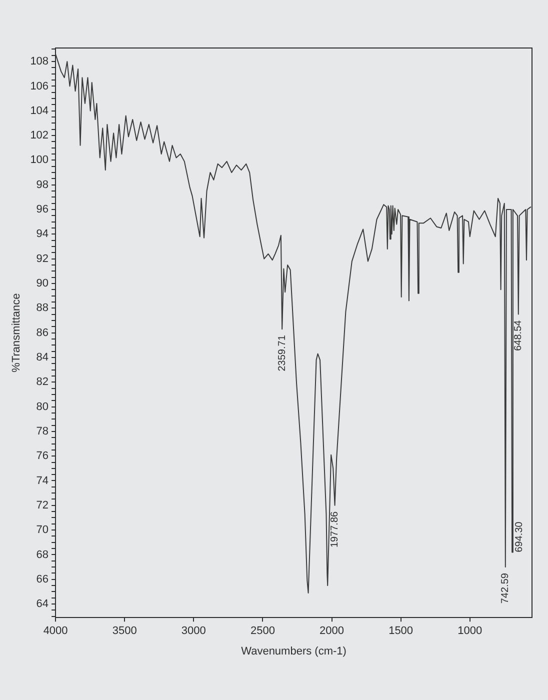 The height and width of the screenshot is (700, 548). I want to click on y-tick-label: 64, so click(42, 604).